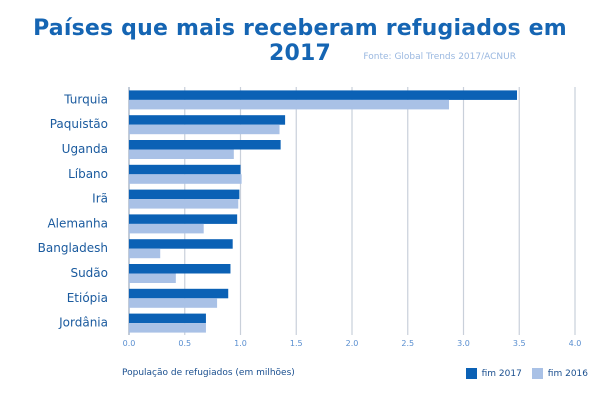 This screenshot has width=600, height=400. What do you see at coordinates (184, 343) in the screenshot?
I see `x-tick-label: 0.5` at bounding box center [184, 343].